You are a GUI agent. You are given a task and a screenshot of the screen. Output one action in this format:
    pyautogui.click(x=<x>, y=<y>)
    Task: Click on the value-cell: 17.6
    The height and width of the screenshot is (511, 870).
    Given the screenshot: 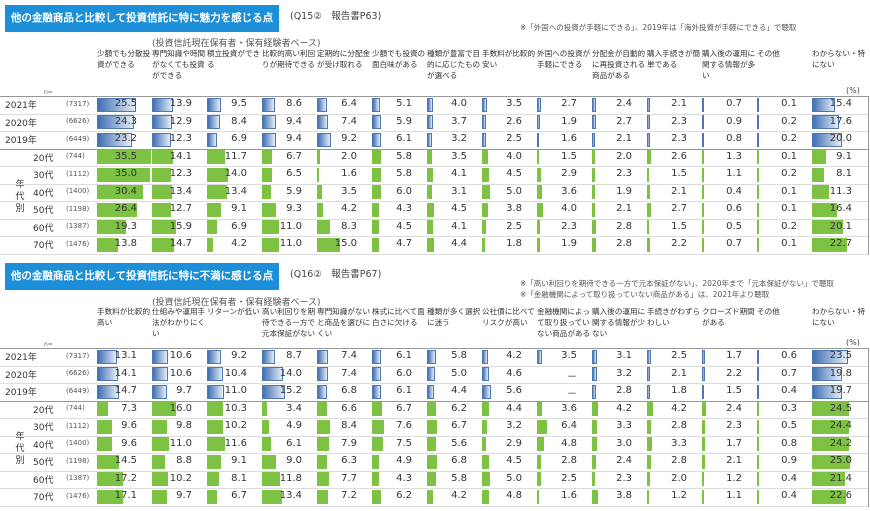 What is the action you would take?
    pyautogui.click(x=839, y=123)
    